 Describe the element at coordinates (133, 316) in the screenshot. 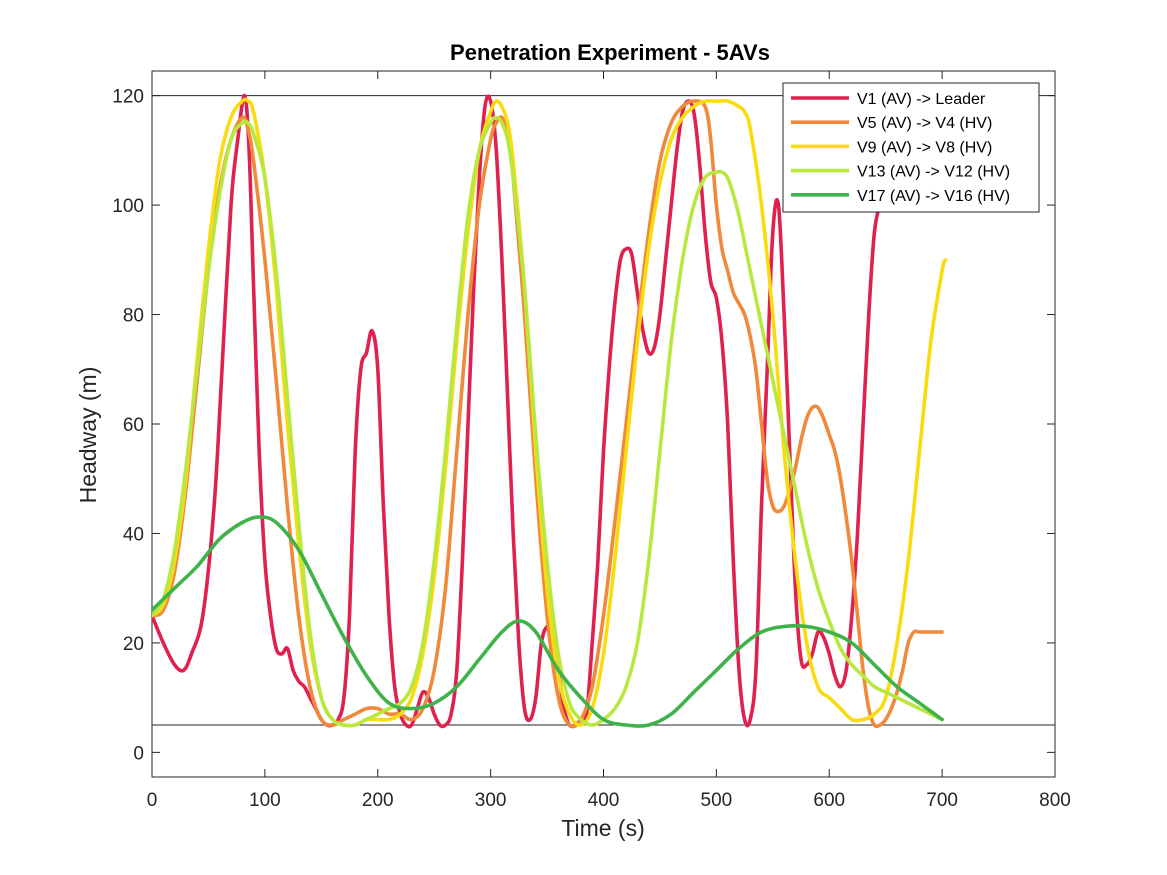

I see `y-tick-label: 80` at that location.